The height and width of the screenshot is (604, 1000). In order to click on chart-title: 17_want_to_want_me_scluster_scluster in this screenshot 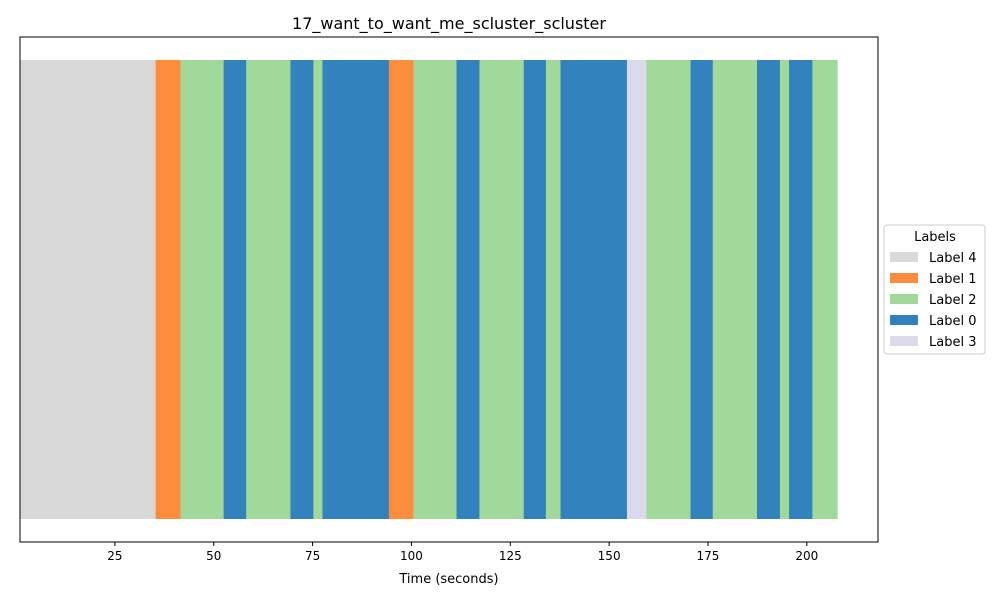, I will do `click(449, 24)`.